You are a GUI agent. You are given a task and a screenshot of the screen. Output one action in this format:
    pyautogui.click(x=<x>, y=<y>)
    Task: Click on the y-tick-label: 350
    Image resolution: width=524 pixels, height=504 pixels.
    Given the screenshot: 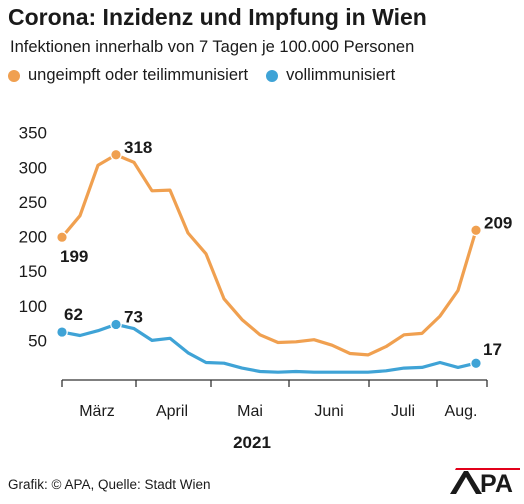 What is the action you would take?
    pyautogui.click(x=33, y=133)
    